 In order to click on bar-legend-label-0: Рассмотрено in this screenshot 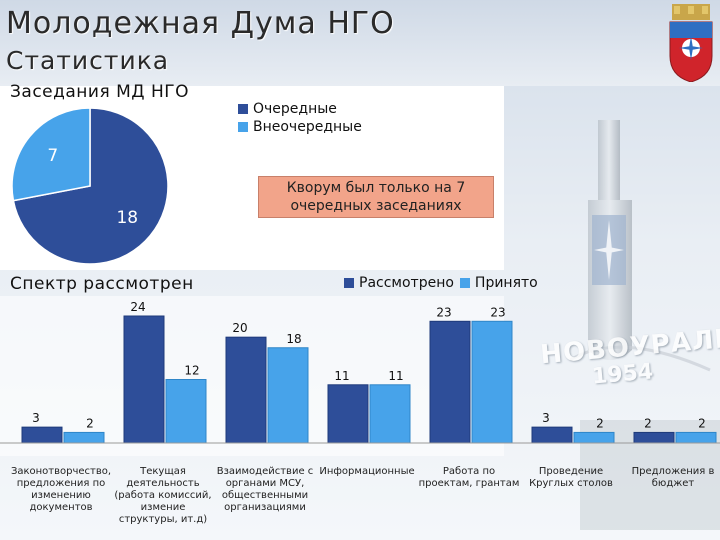, I will do `click(406, 283)`.